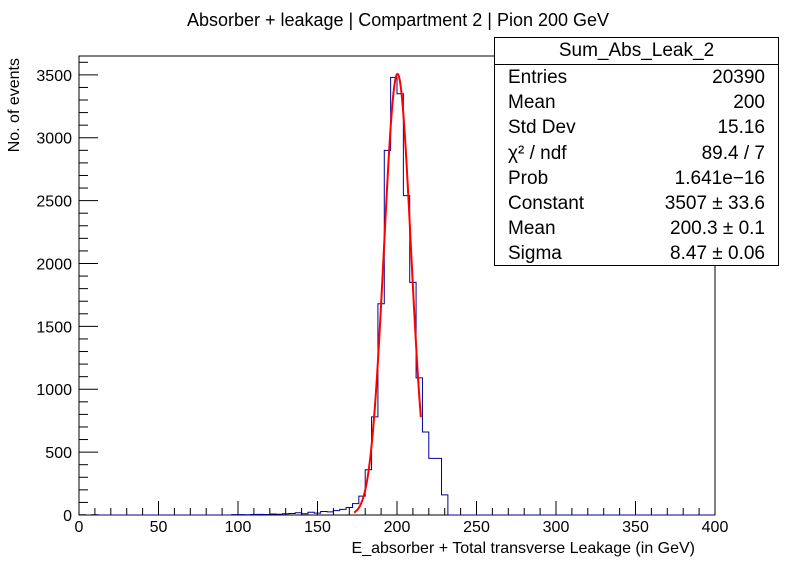 This screenshot has width=796, height=572. Describe the element at coordinates (556, 527) in the screenshot. I see `x-tick-label: 300` at that location.